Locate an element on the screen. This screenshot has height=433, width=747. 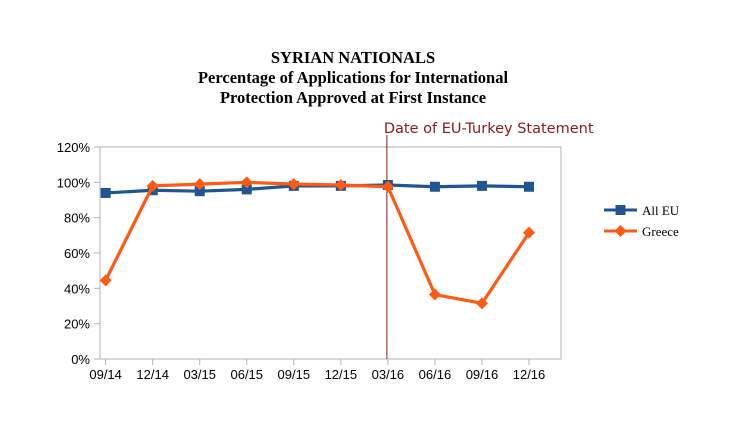
x-tick-label: 09/15 is located at coordinates (294, 374).